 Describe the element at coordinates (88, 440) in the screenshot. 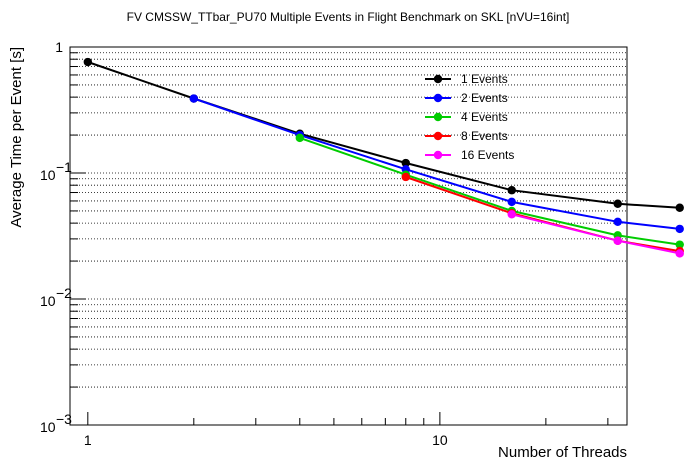

I see `x-tick-label: 1` at that location.